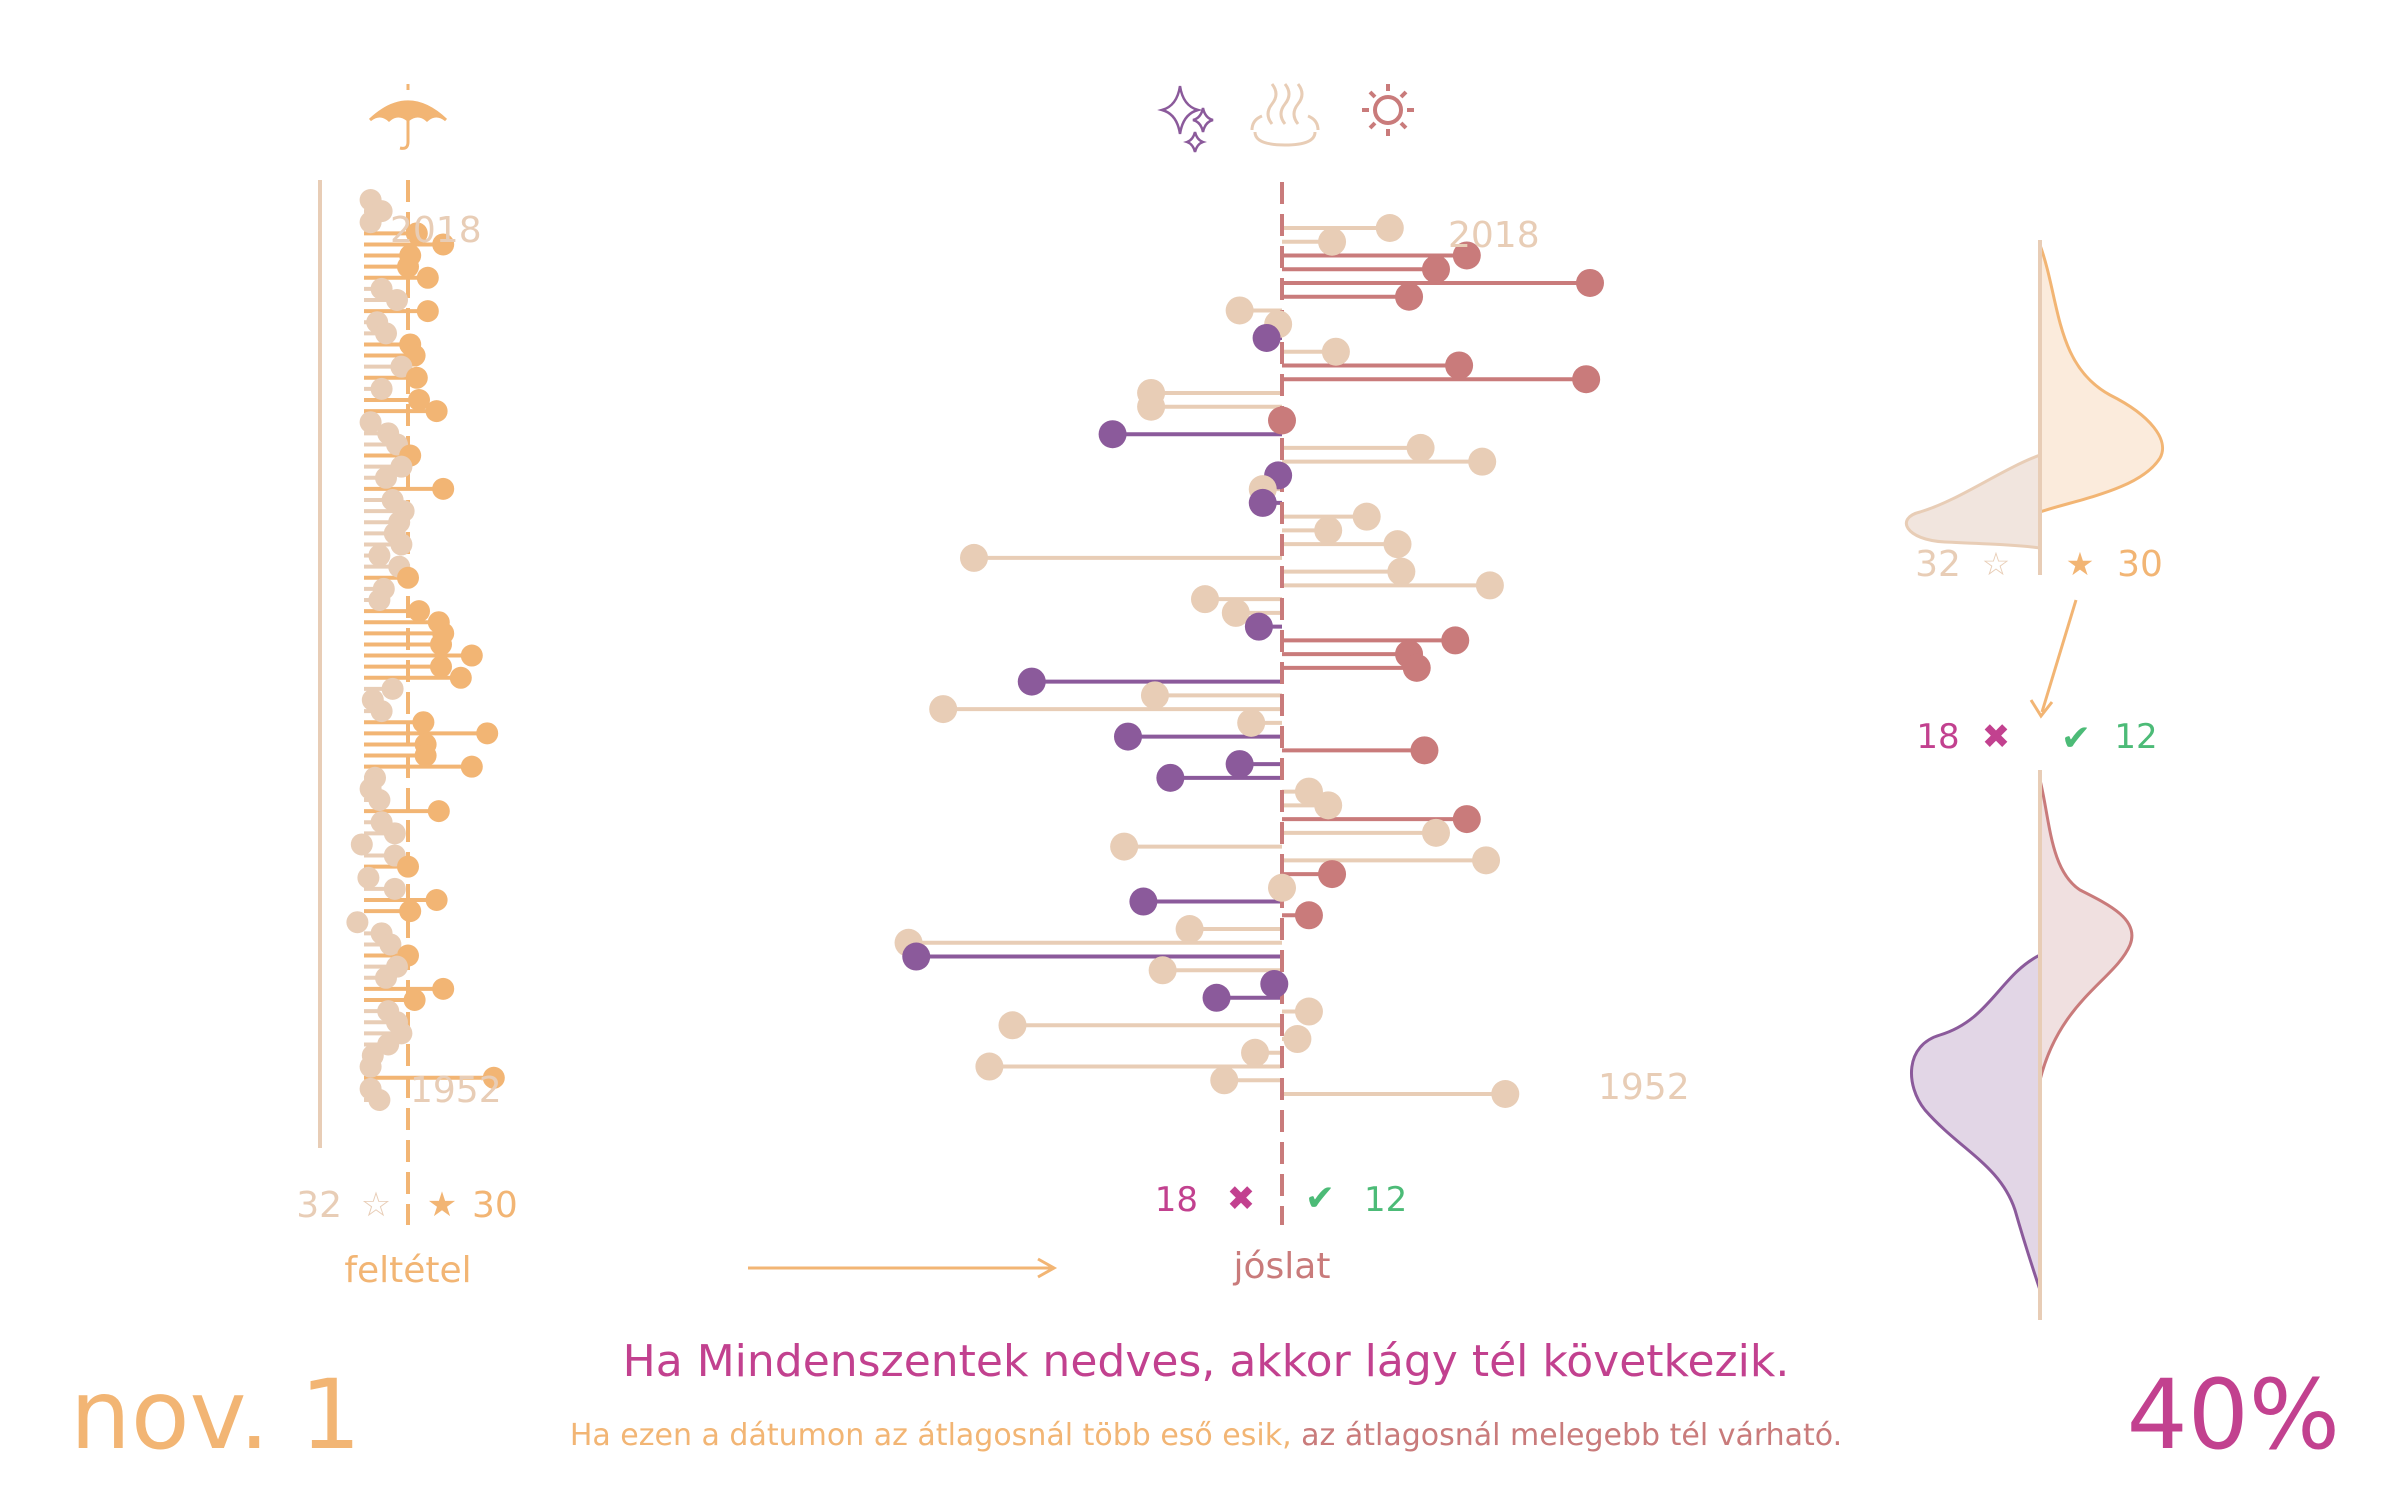  Describe the element at coordinates (2135, 737) in the screenshot. I see `dist-count-right: 12` at that location.